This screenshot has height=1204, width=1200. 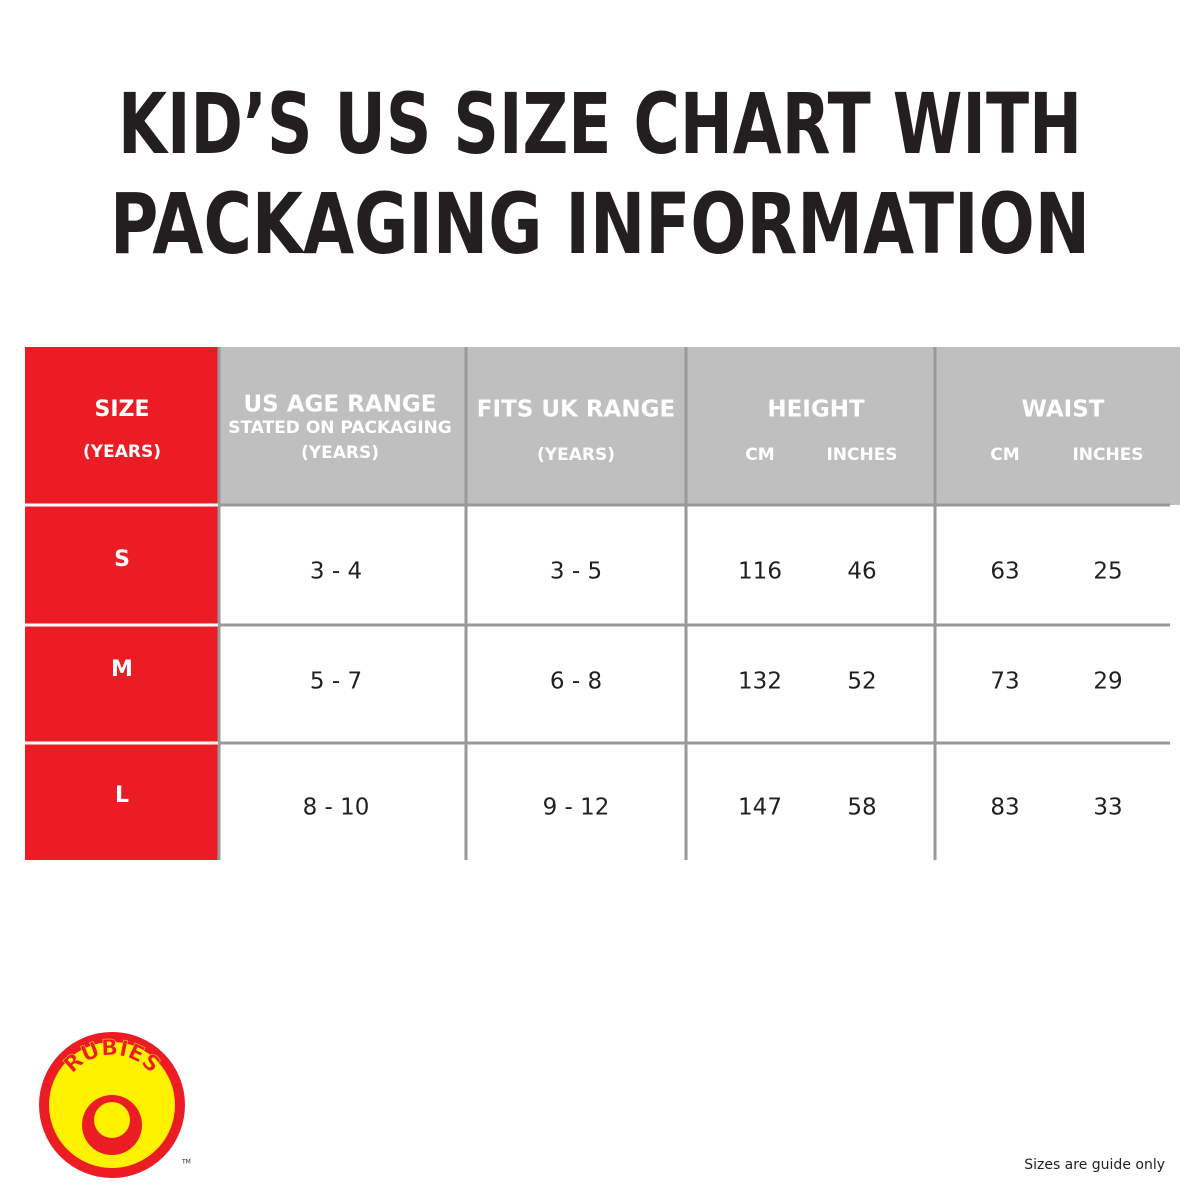 I want to click on column-header: HEIGHT, so click(x=816, y=410).